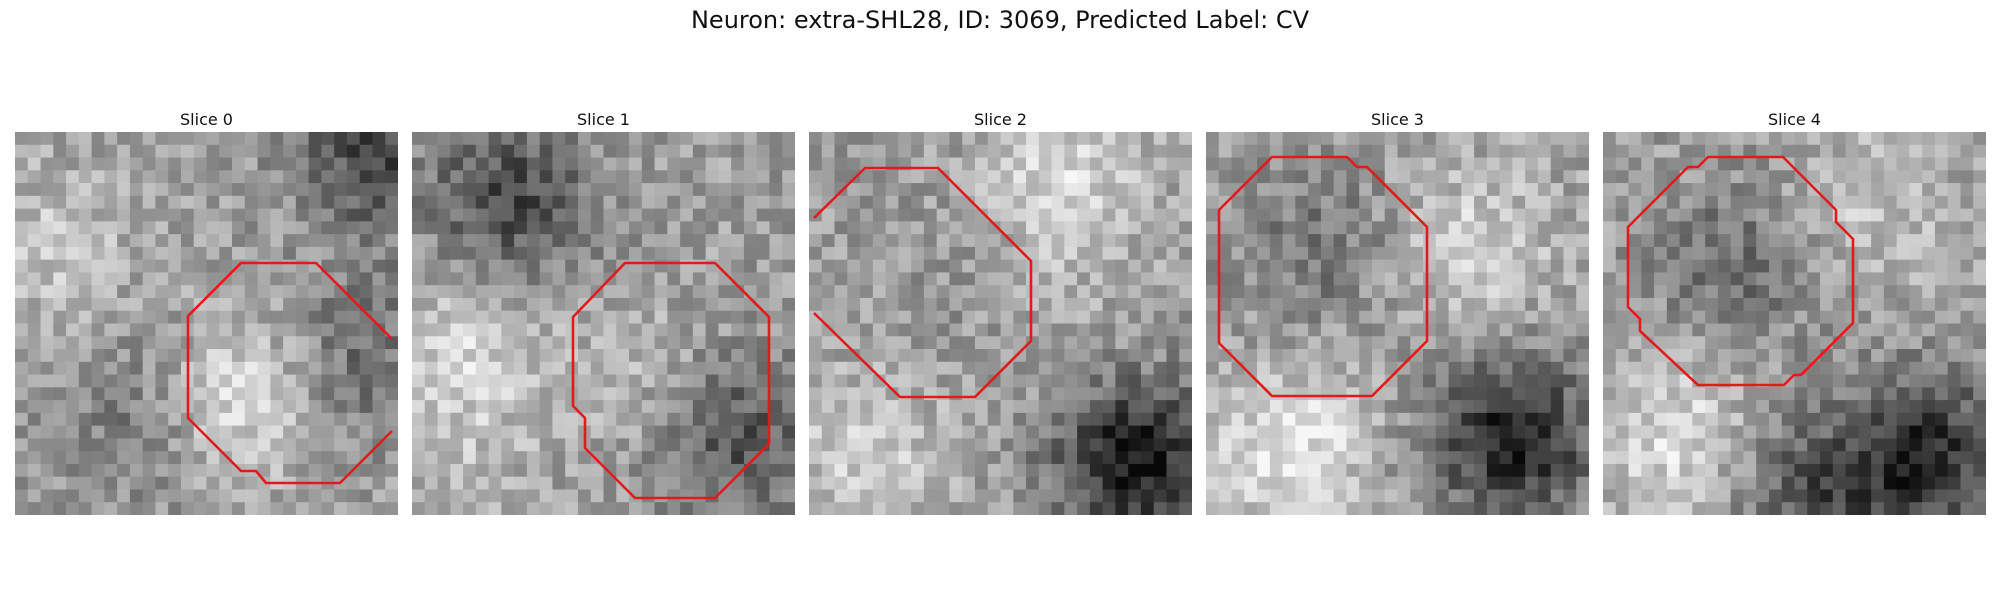  I want to click on neuron-outline, so click(289, 373).